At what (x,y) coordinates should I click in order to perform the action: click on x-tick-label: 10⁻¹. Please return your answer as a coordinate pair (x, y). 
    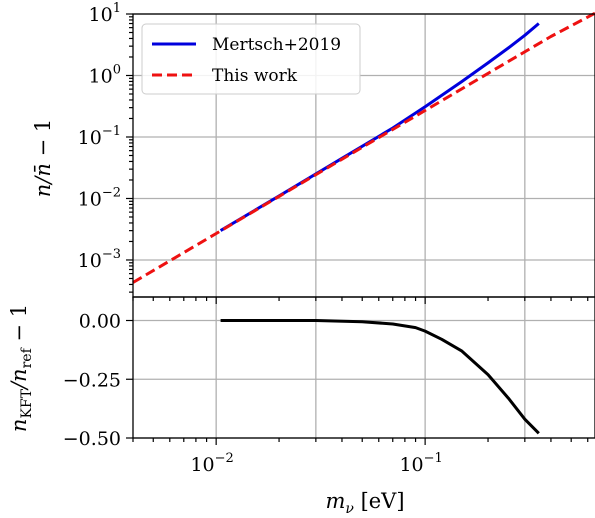
    Looking at the image, I should click on (420, 463).